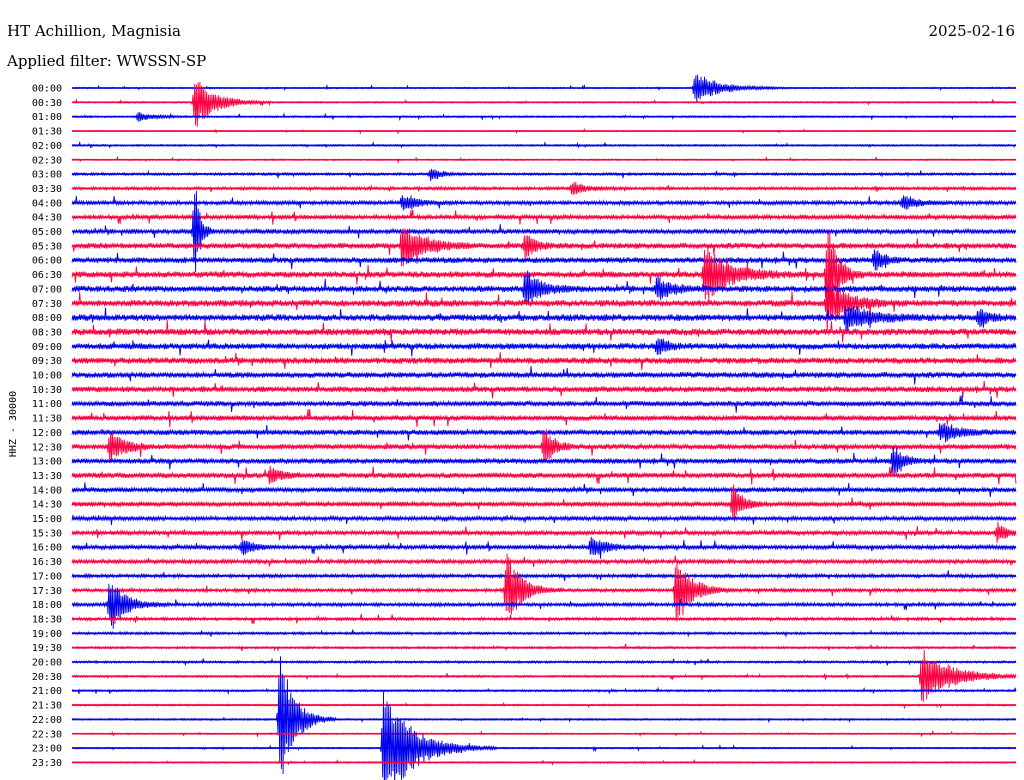 The image size is (1024, 780). I want to click on tick-label-0330: 03:30, so click(47, 189).